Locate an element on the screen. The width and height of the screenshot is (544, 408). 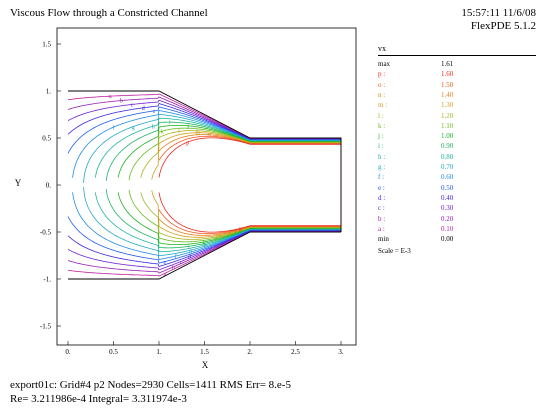
contour-line-p is located at coordinates (250, 185).